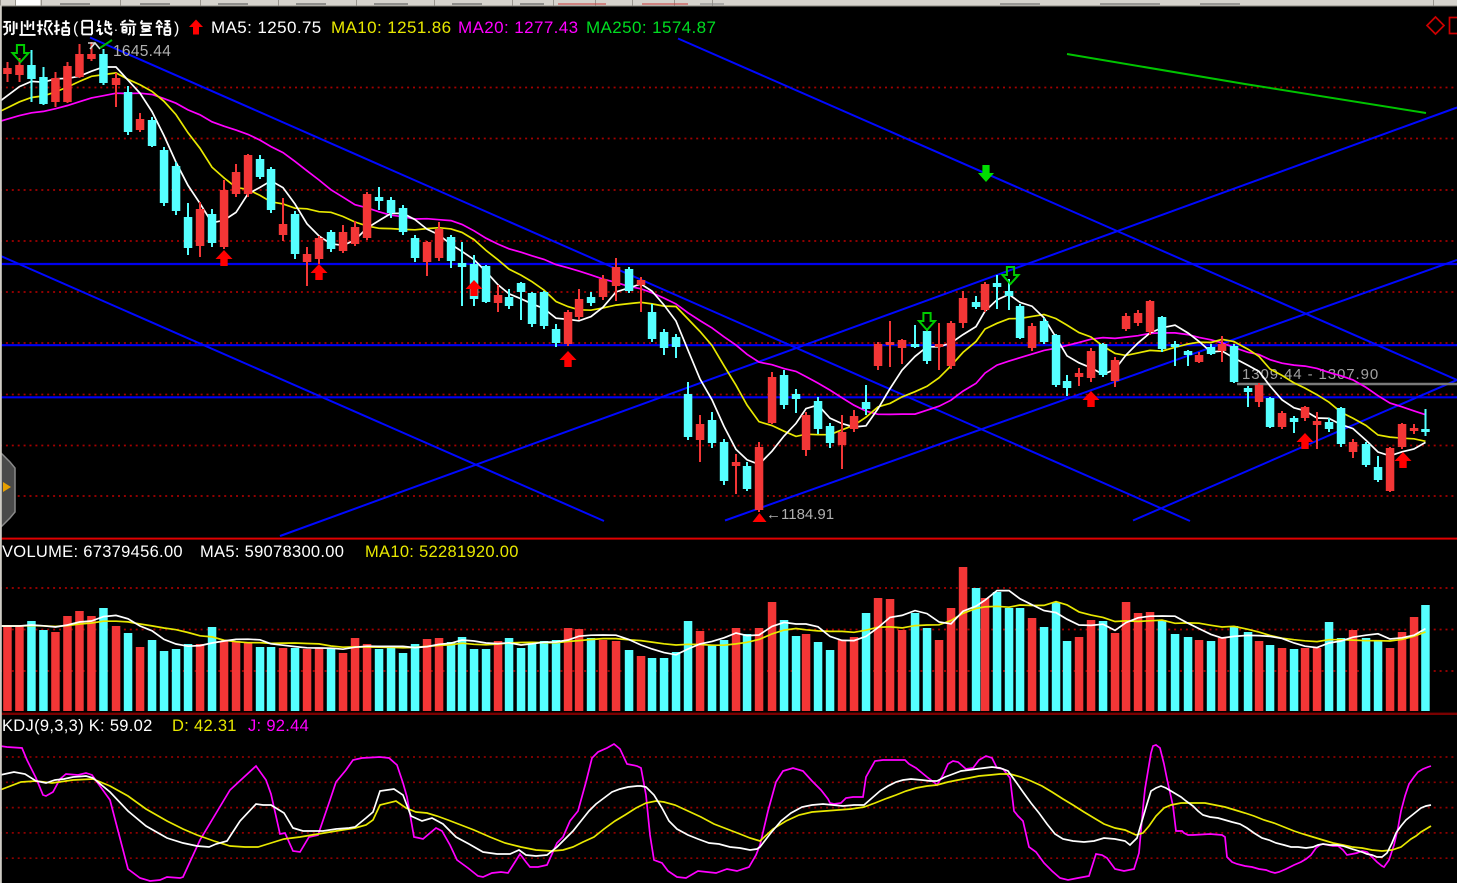  What do you see at coordinates (800, 514) in the screenshot?
I see `svg-text: ←1184.91` at bounding box center [800, 514].